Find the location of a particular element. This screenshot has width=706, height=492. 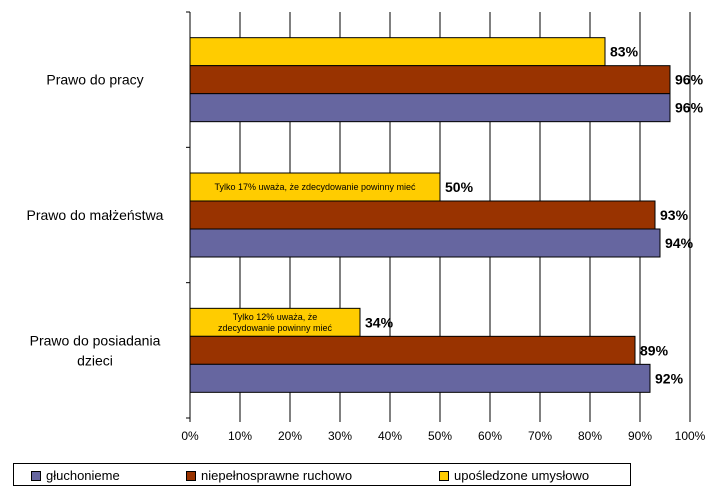

data-label: 93% is located at coordinates (674, 215).